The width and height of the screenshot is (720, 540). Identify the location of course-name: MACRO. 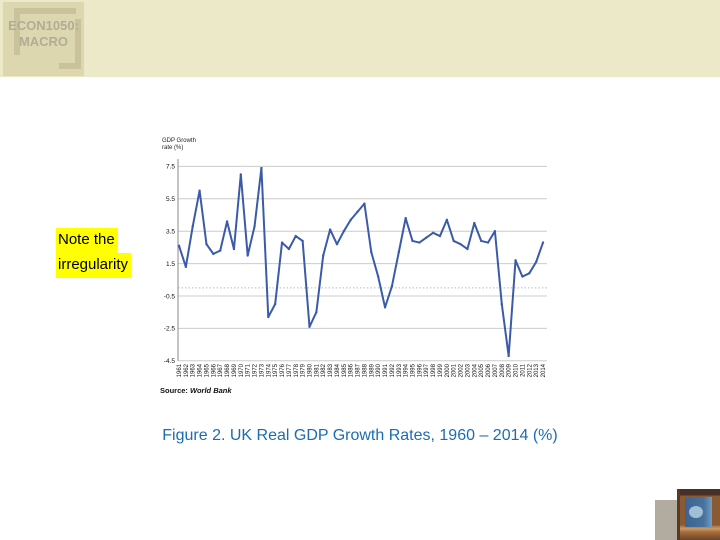
(43, 41).